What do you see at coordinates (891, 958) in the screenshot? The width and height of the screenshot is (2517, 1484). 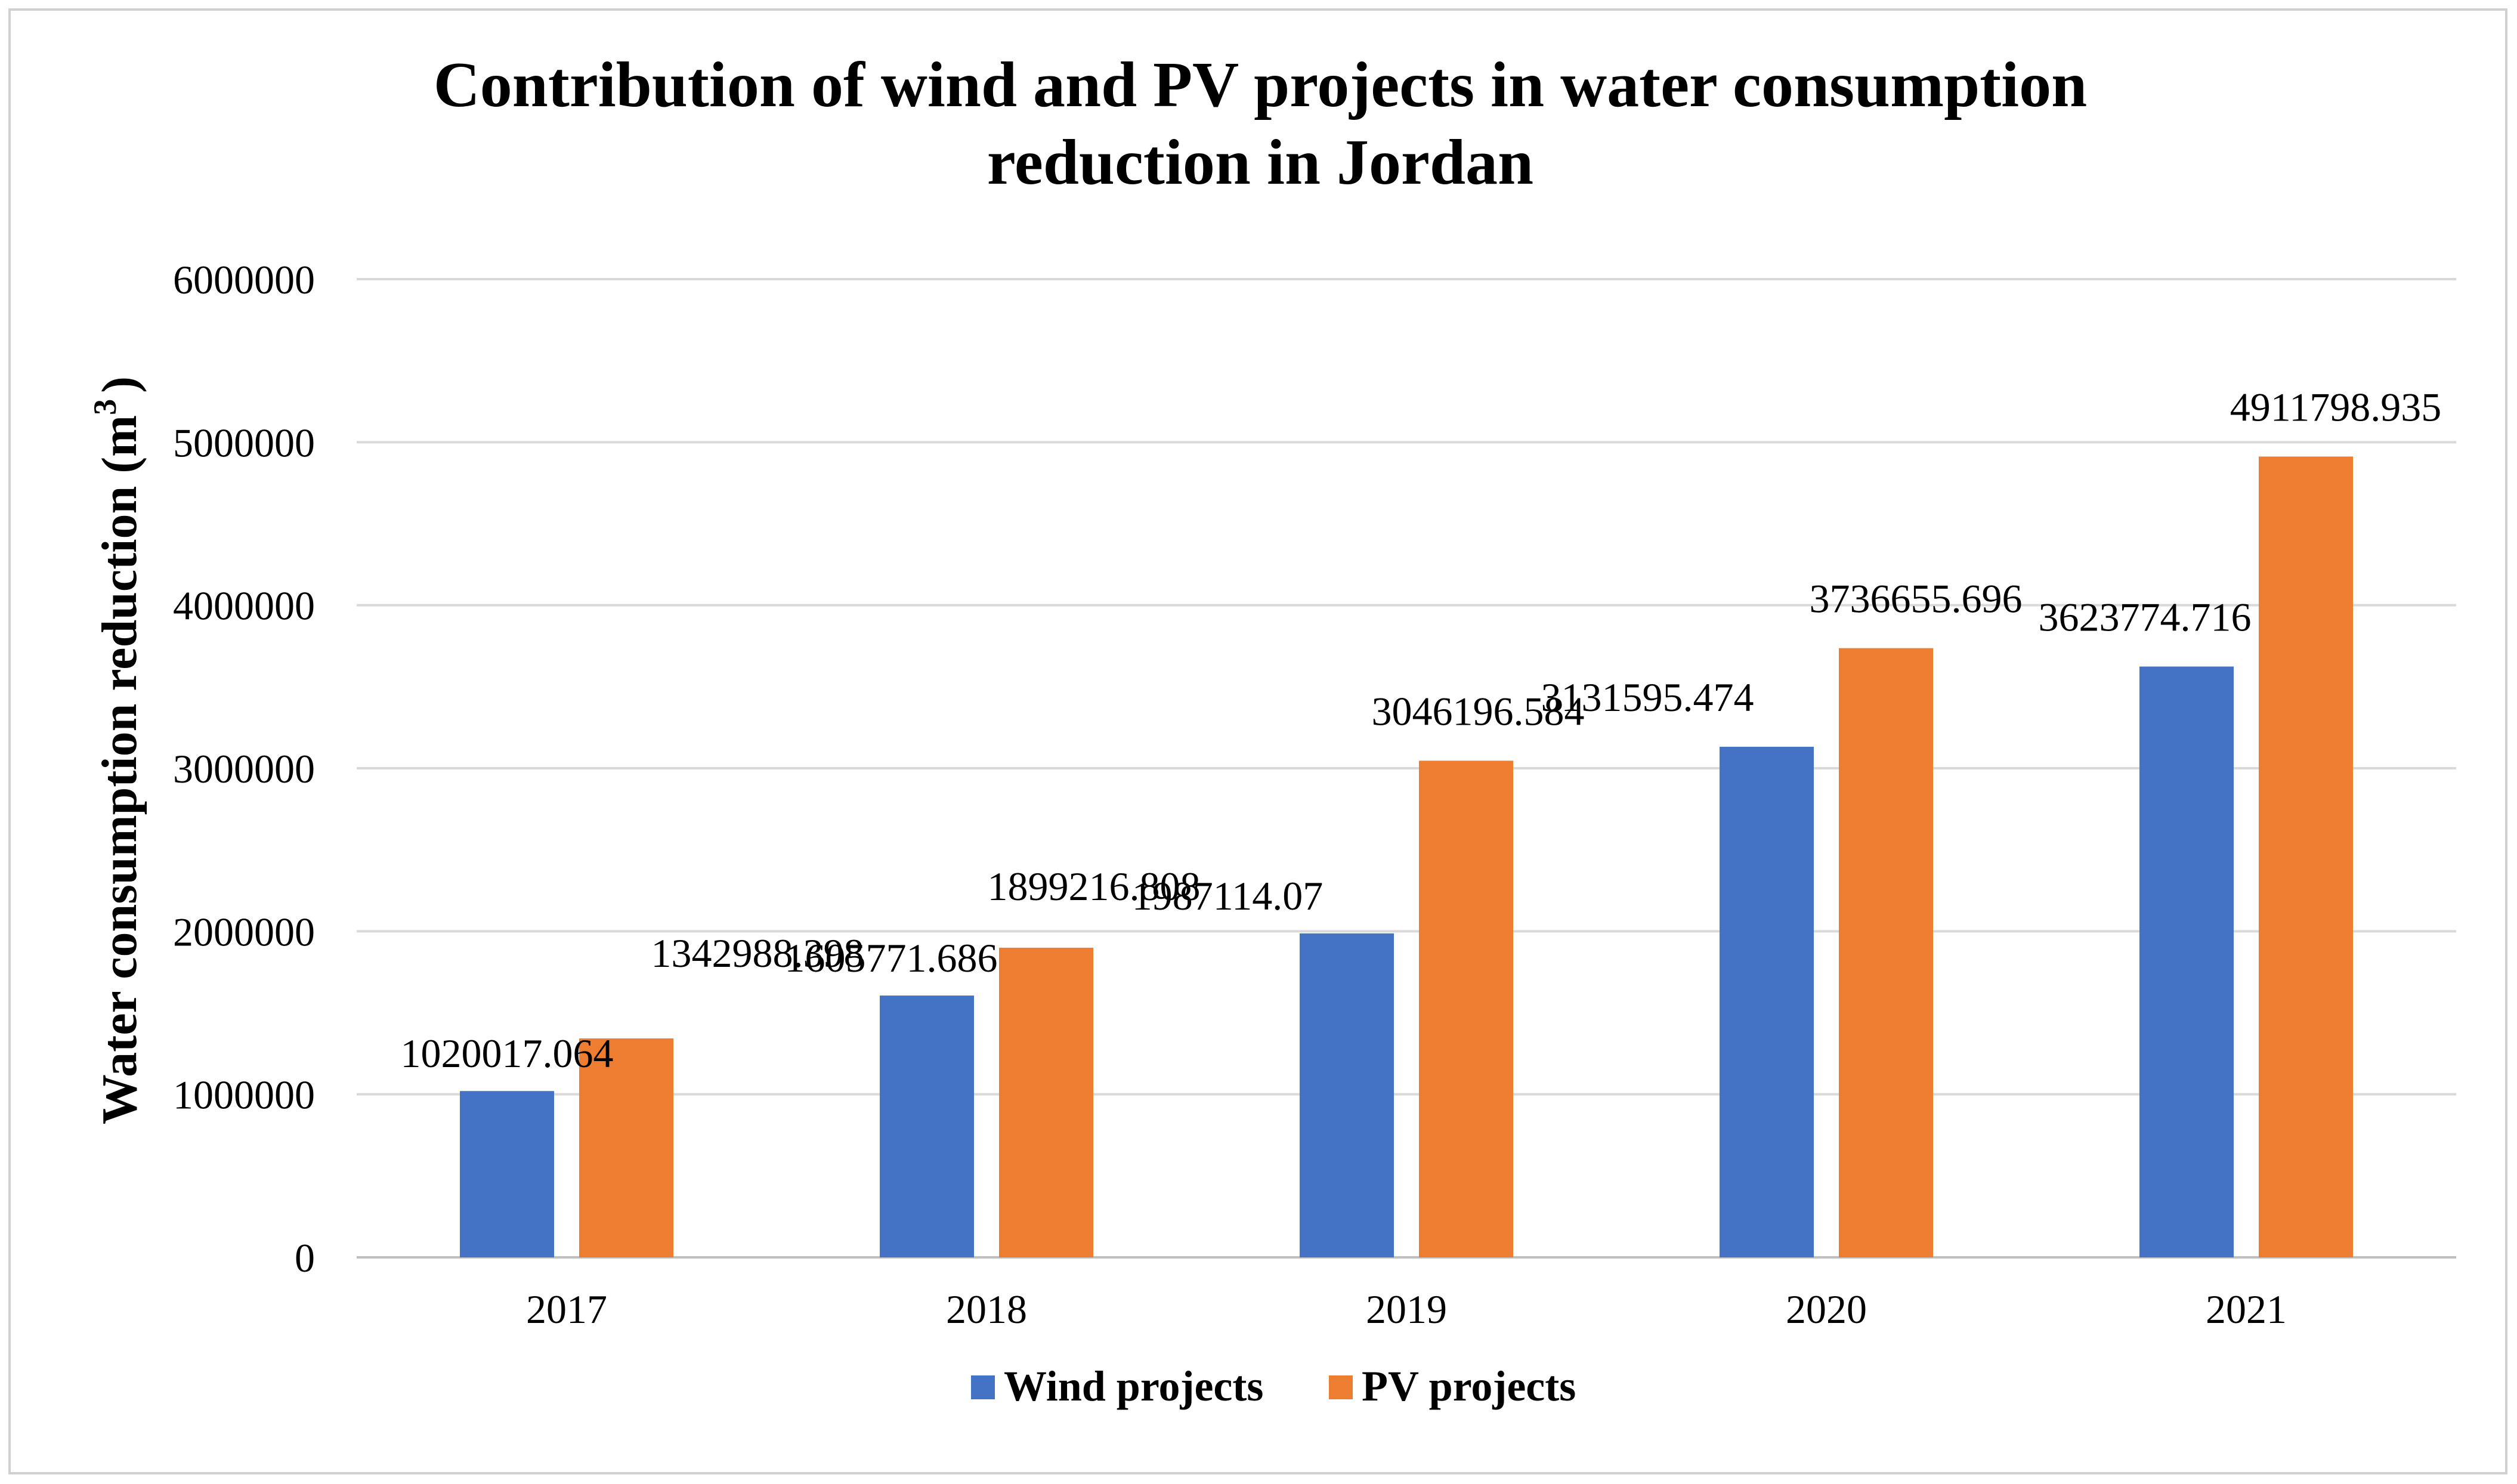 I see `wind-data-label-2018: 1605771.686` at bounding box center [891, 958].